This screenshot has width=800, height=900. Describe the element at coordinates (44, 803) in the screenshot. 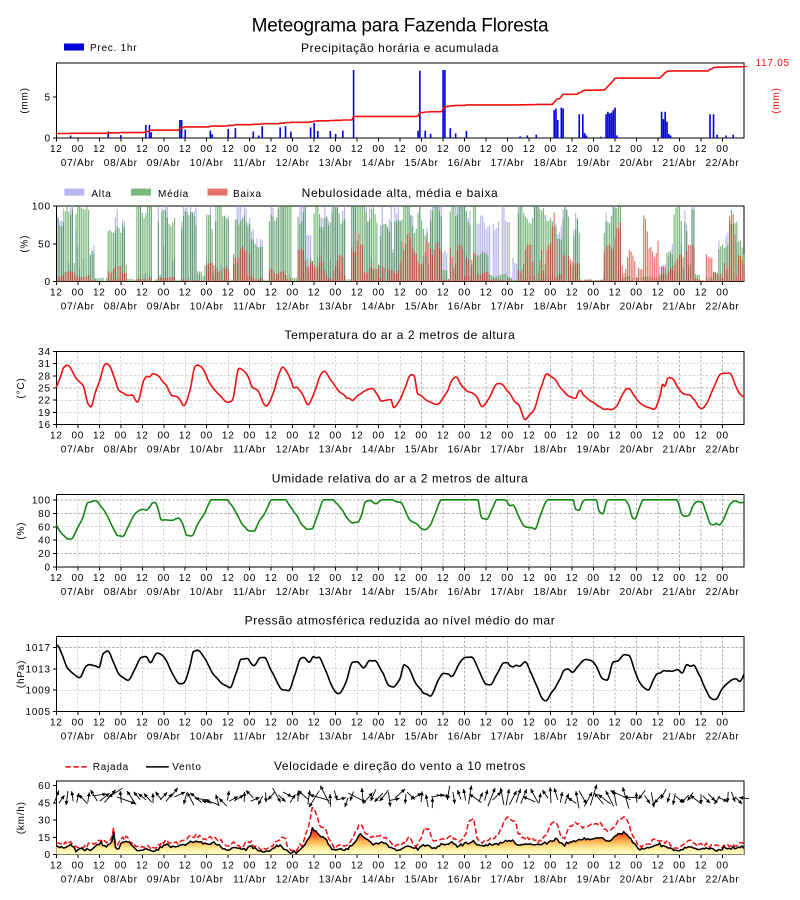

I see `svg-text: 45` at that location.